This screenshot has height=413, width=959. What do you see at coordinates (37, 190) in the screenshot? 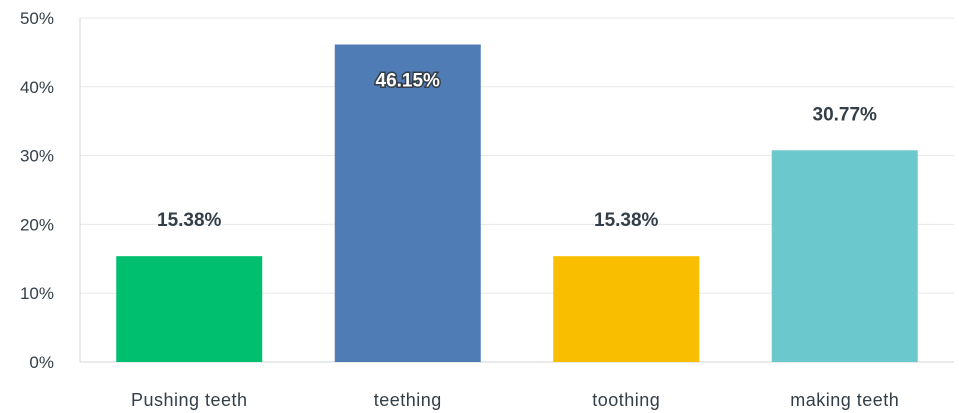
I see `y-axis-ticks: 0% 10% 20% 30% 40% 50%` at bounding box center [37, 190].